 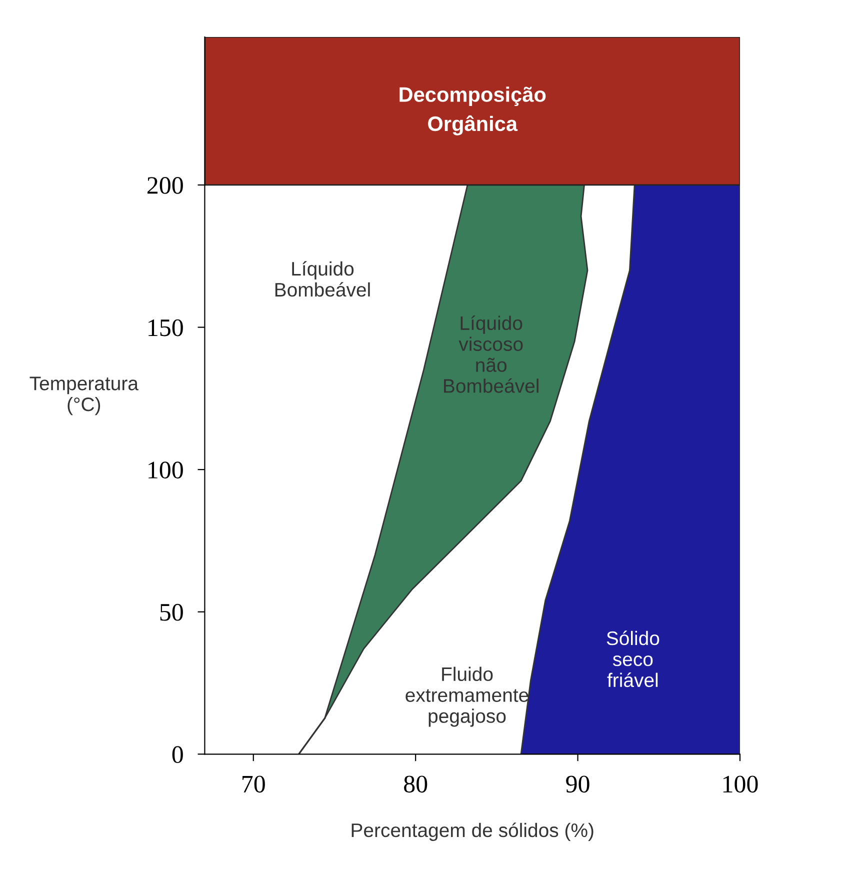 I want to click on x-tick-label: 70, so click(x=253, y=784).